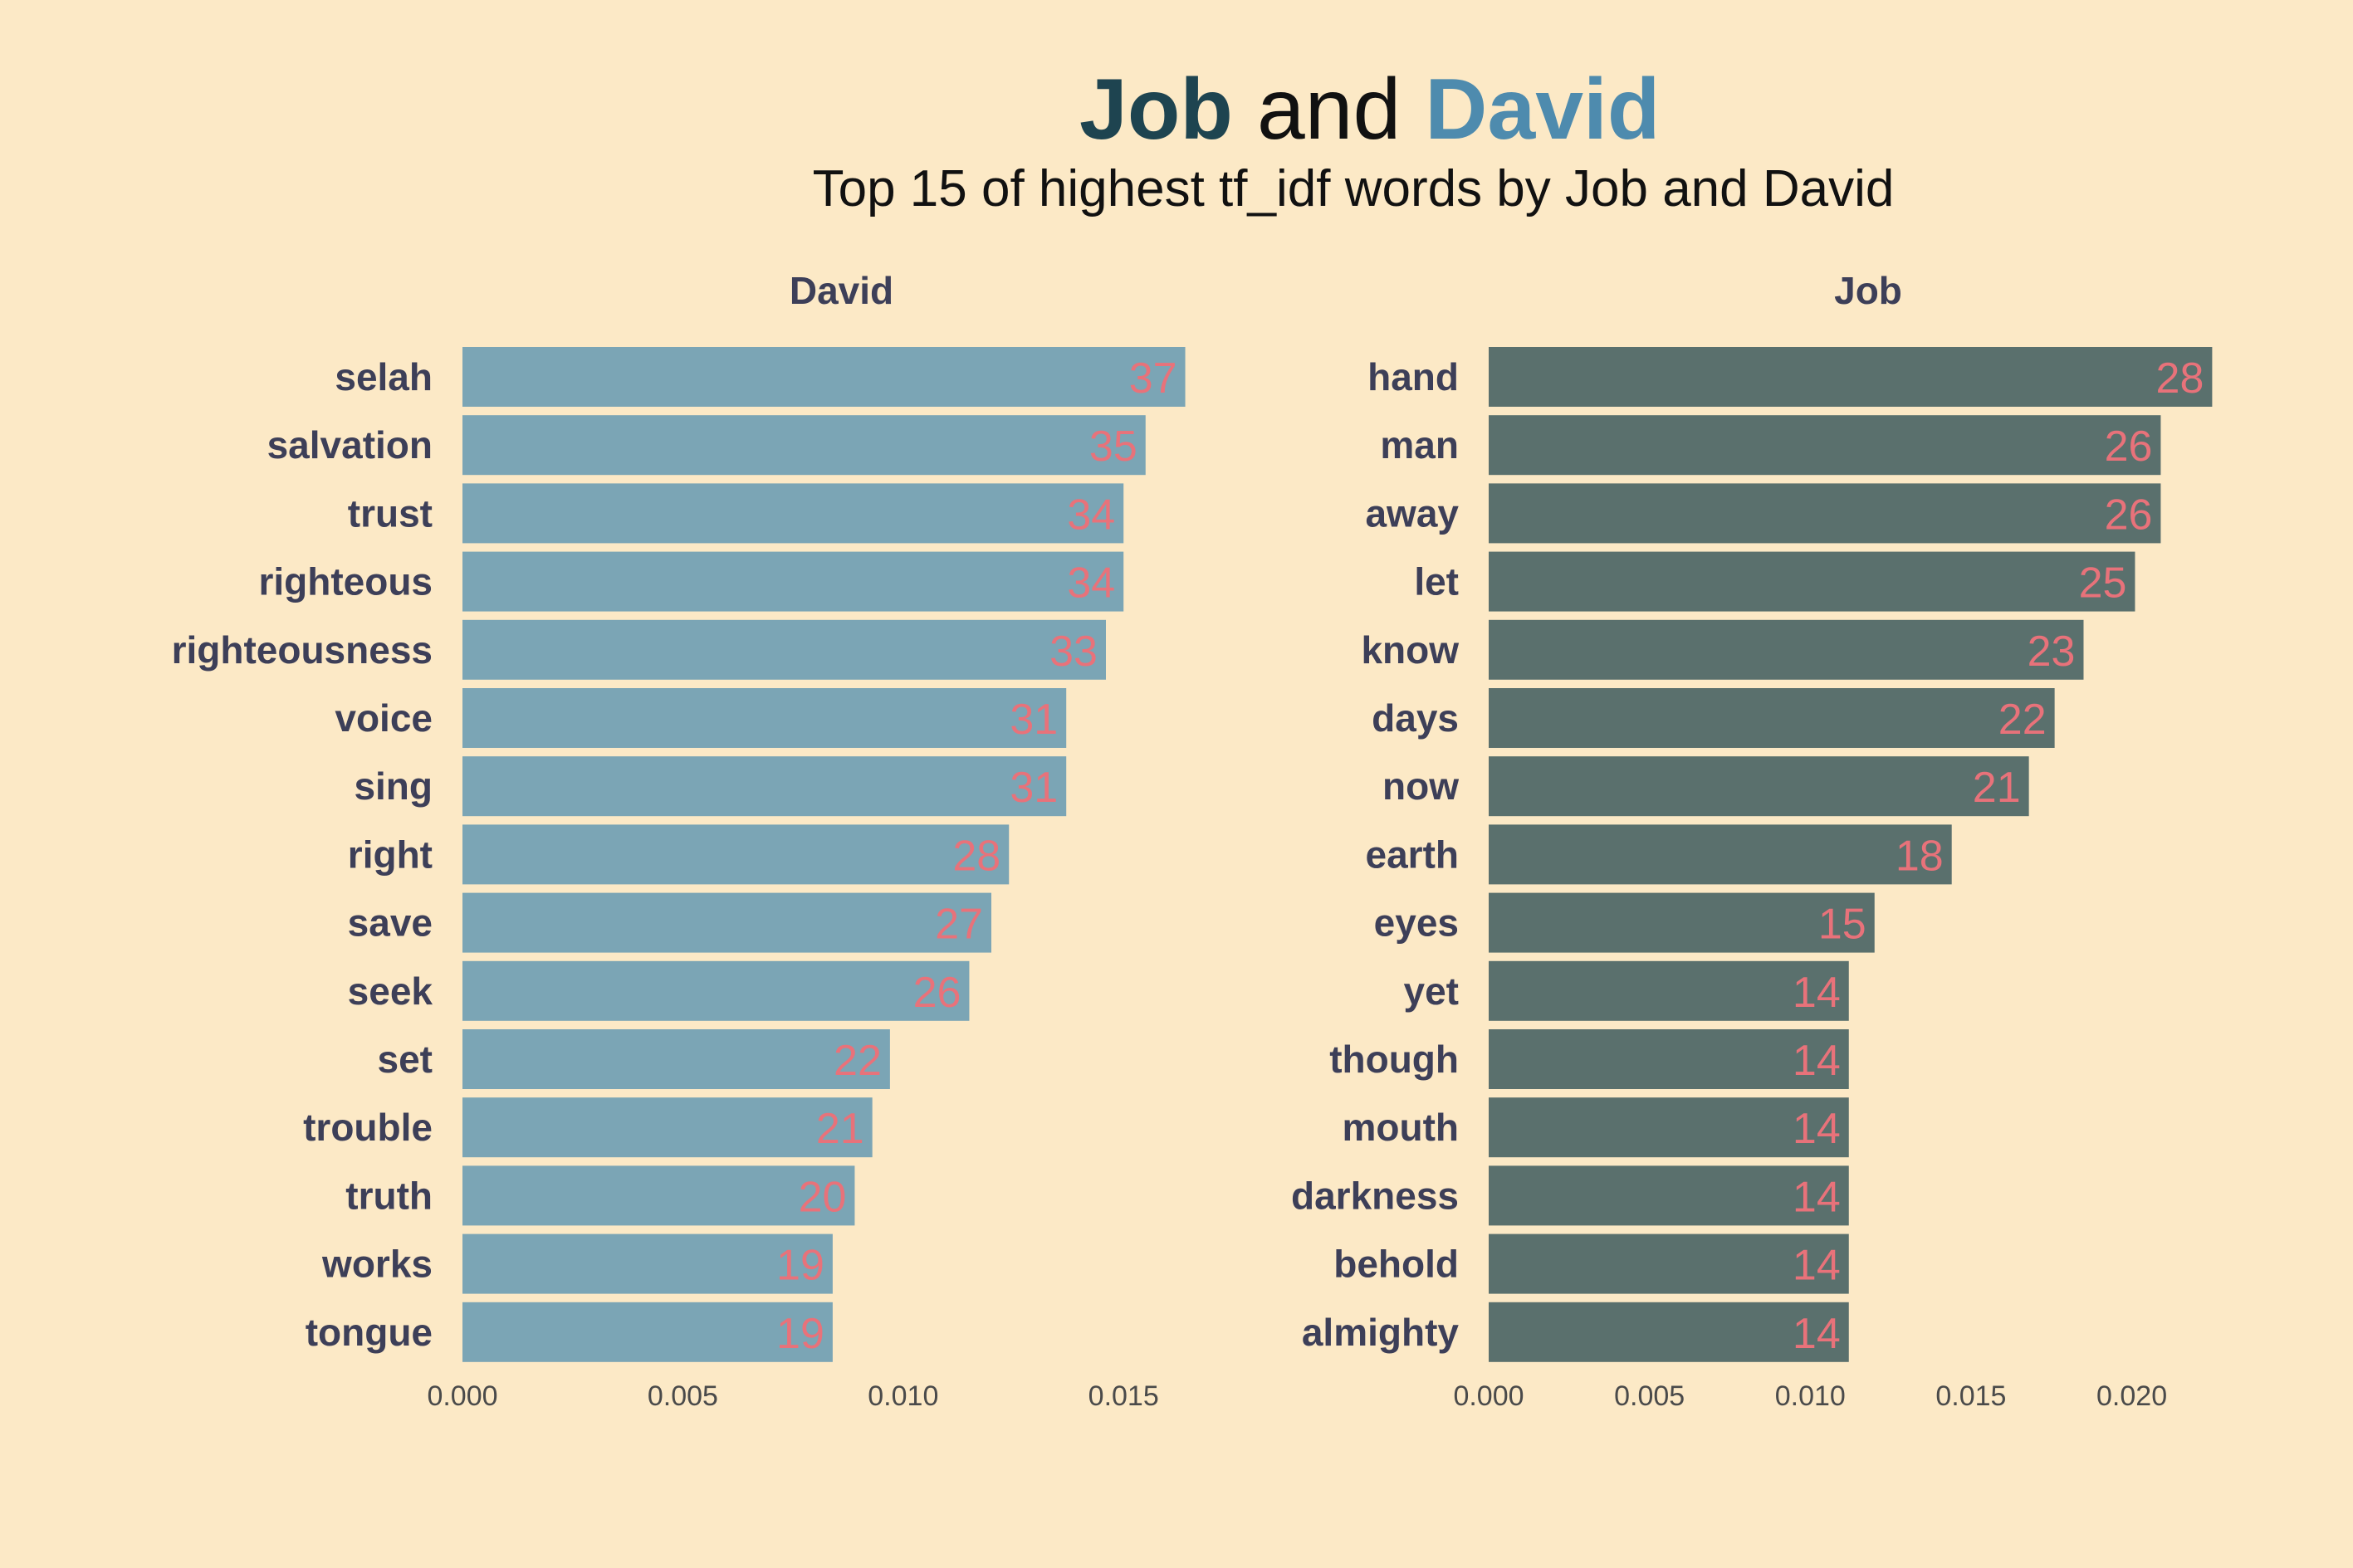 The image size is (2353, 1568). What do you see at coordinates (1868, 291) in the screenshot?
I see `facet-label-job: Job` at bounding box center [1868, 291].